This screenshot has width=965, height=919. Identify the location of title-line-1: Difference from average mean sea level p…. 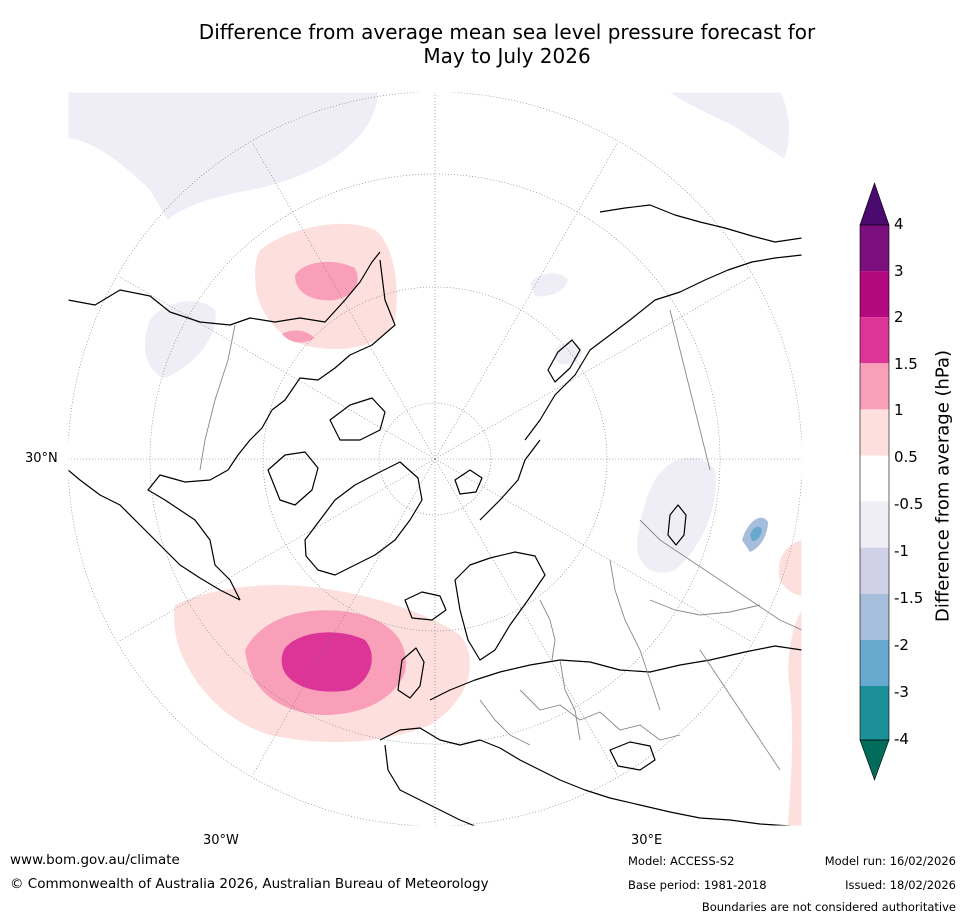
(507, 32).